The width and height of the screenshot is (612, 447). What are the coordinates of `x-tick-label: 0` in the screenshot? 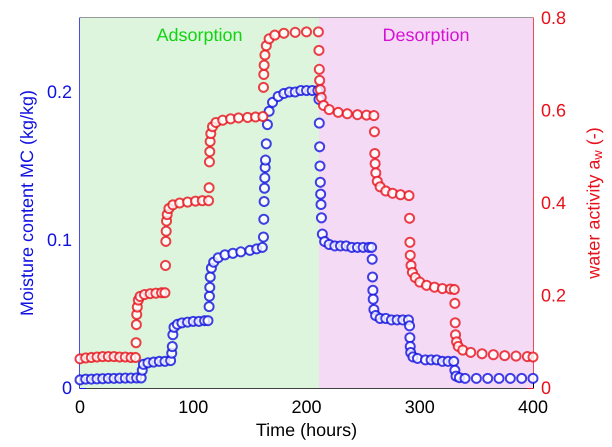 It's located at (80, 407).